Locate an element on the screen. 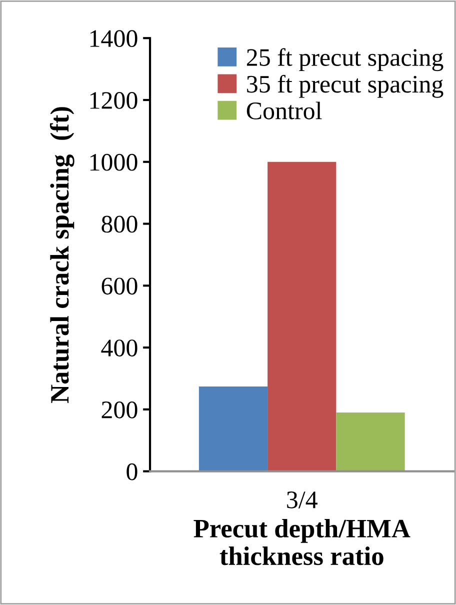 The image size is (456, 605). y-tick-label: 400 is located at coordinates (119, 348).